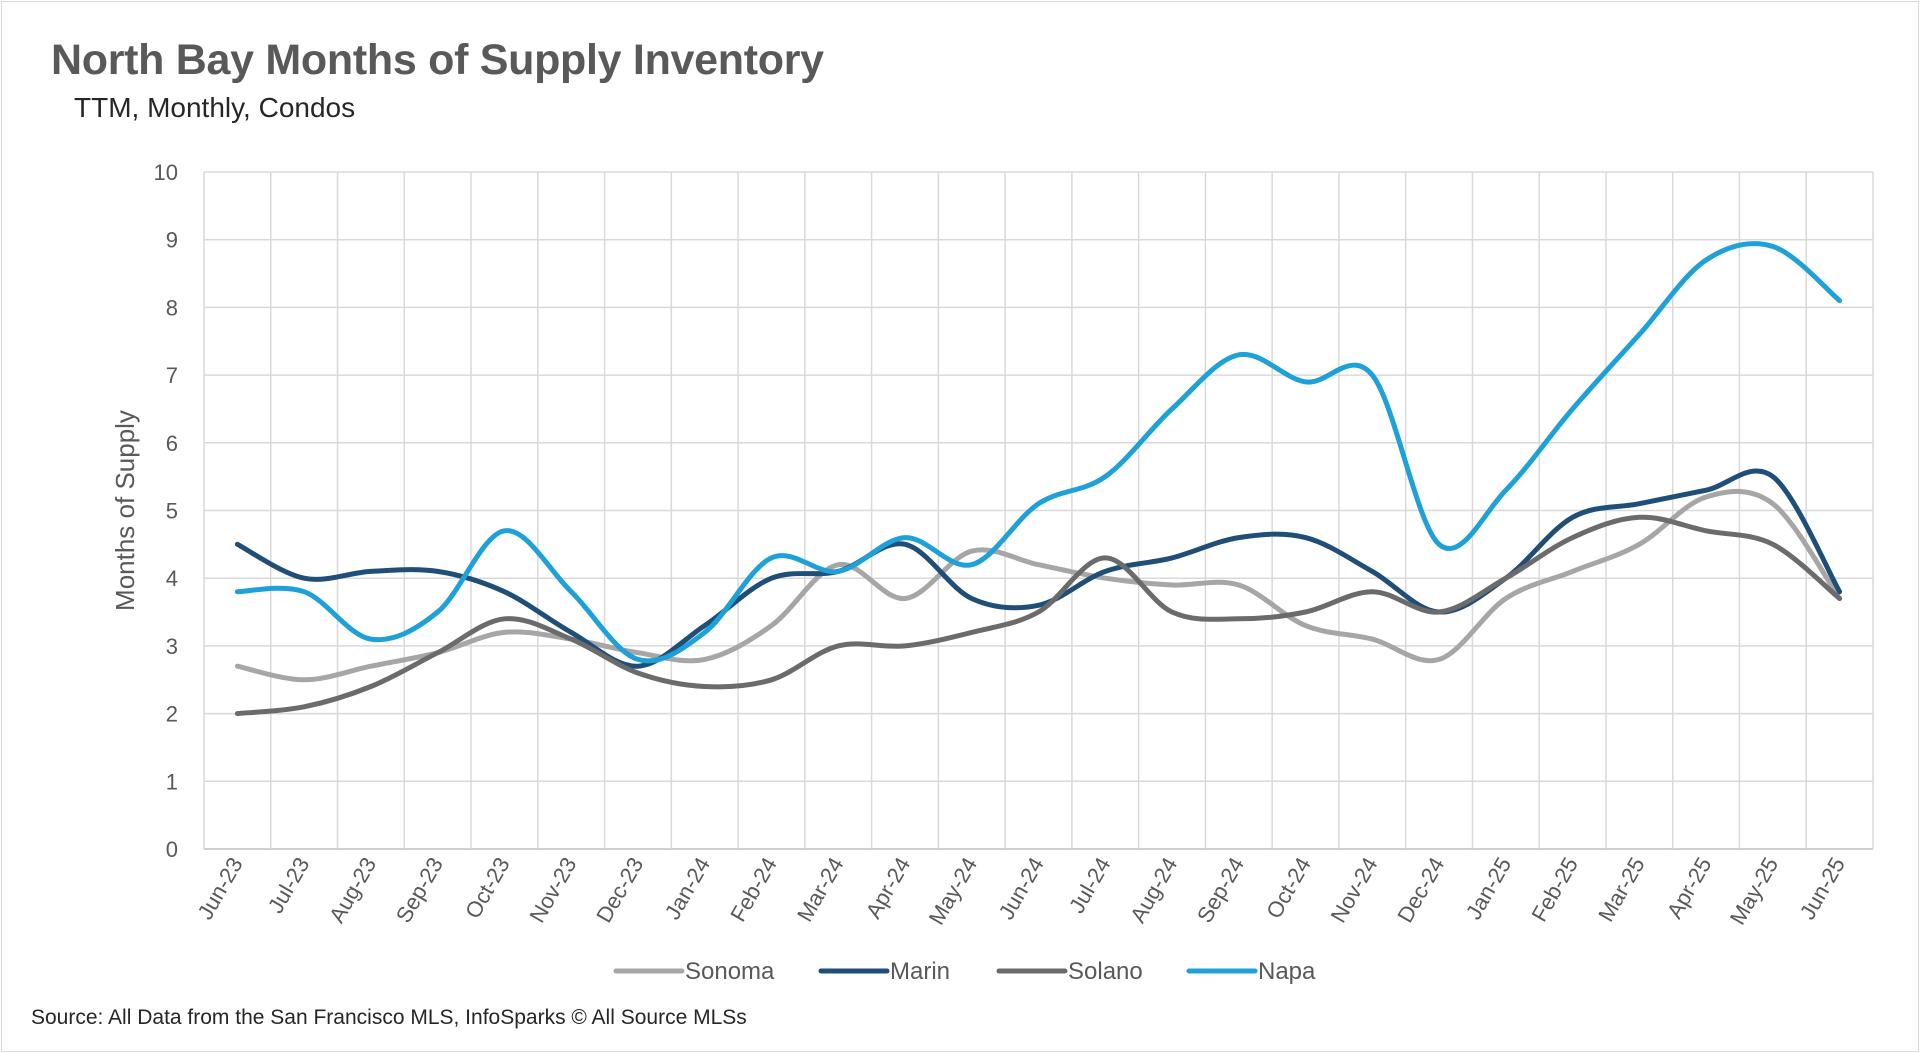  Describe the element at coordinates (753, 889) in the screenshot. I see `x-tick-label: Feb-24` at that location.